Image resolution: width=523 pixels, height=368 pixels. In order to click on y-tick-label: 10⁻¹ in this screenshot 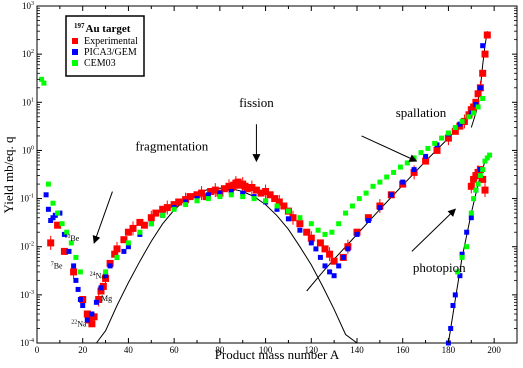, I will do `click(27, 199)`.